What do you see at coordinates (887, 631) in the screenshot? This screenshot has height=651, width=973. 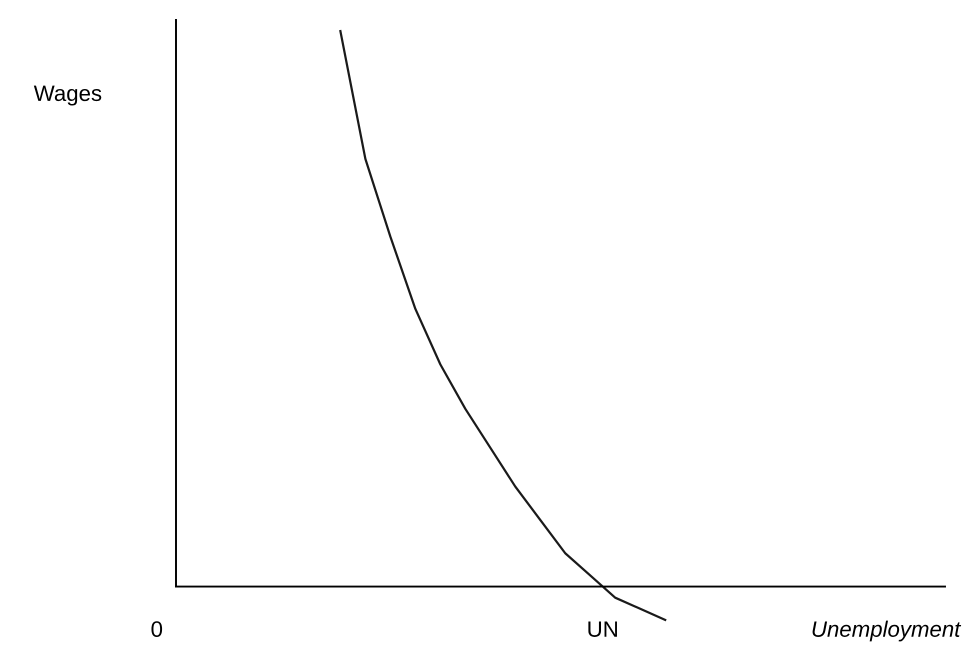 I see `text: Unemployment` at bounding box center [887, 631].